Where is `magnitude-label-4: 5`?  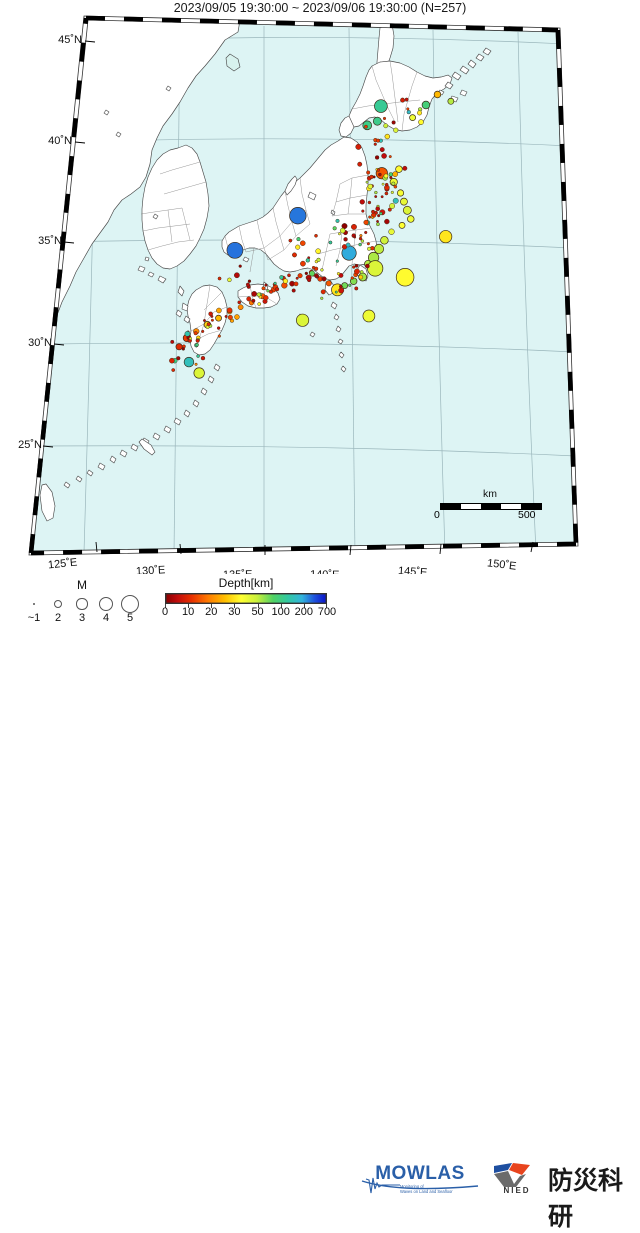
magnitude-label-4: 5 is located at coordinates (130, 618).